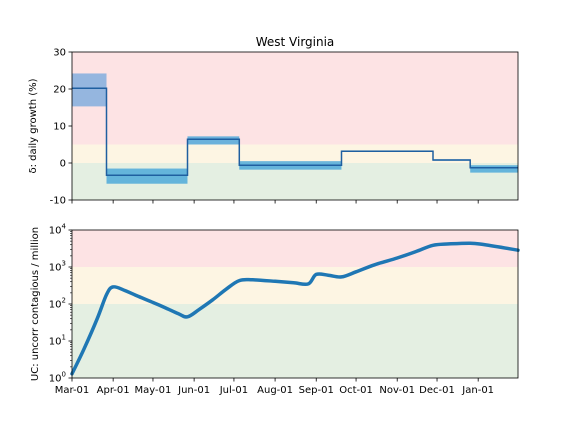 The height and width of the screenshot is (432, 576). What do you see at coordinates (57, 341) in the screenshot?
I see `contagious-y-tick-label: 10¹` at bounding box center [57, 341].